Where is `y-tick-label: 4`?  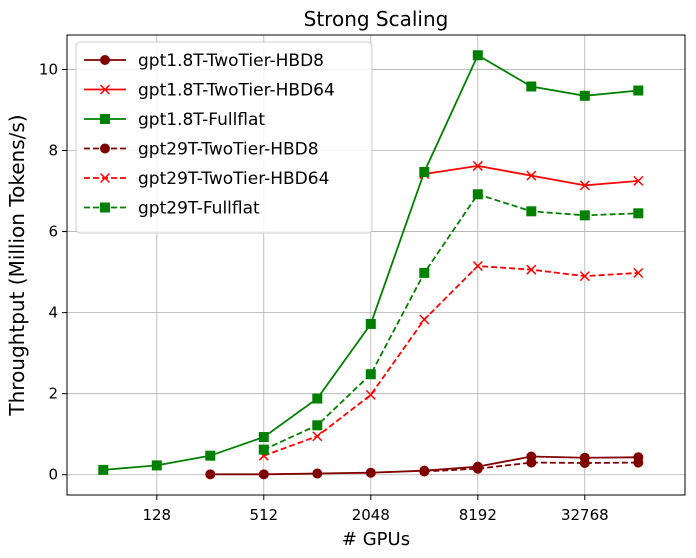
y-tick-label: 4 is located at coordinates (53, 313).